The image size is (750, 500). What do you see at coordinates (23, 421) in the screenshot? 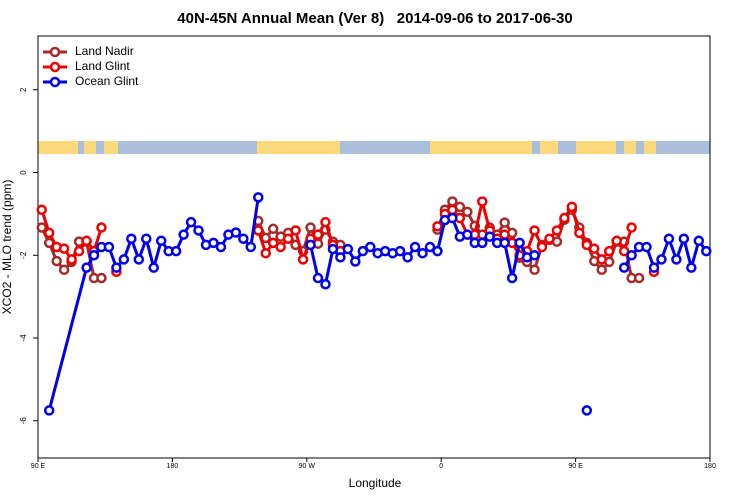
I see `y-tick-label: -6` at bounding box center [23, 421].